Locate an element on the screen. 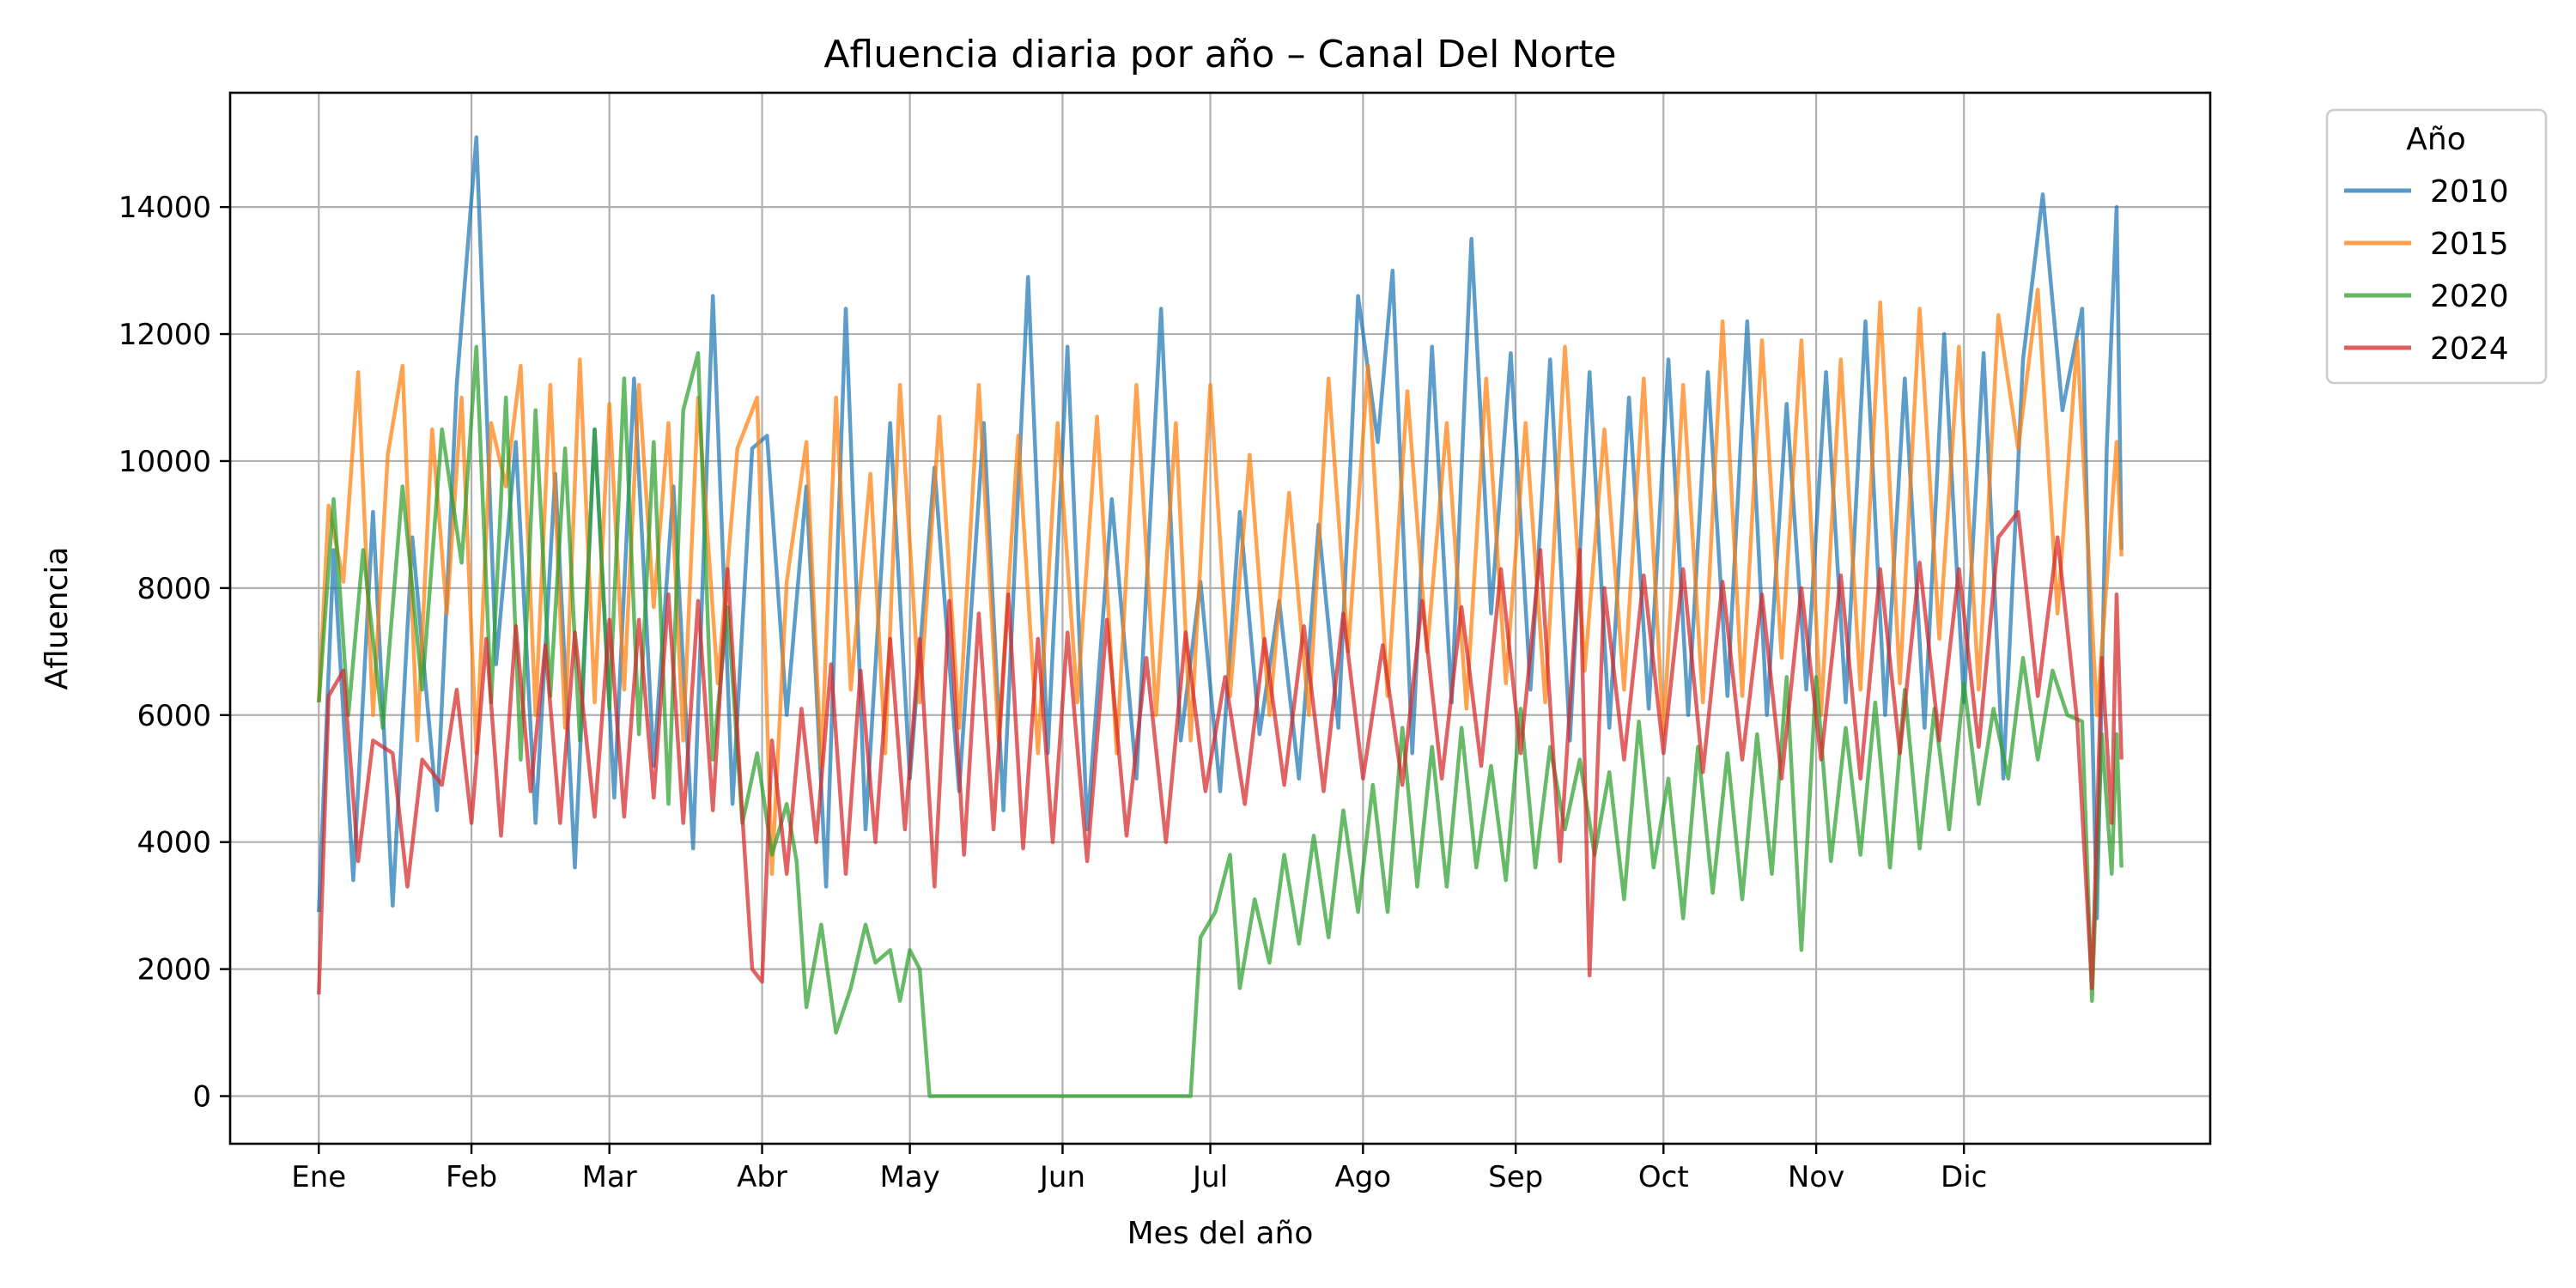  x-tick-label: Jun is located at coordinates (1061, 1177).